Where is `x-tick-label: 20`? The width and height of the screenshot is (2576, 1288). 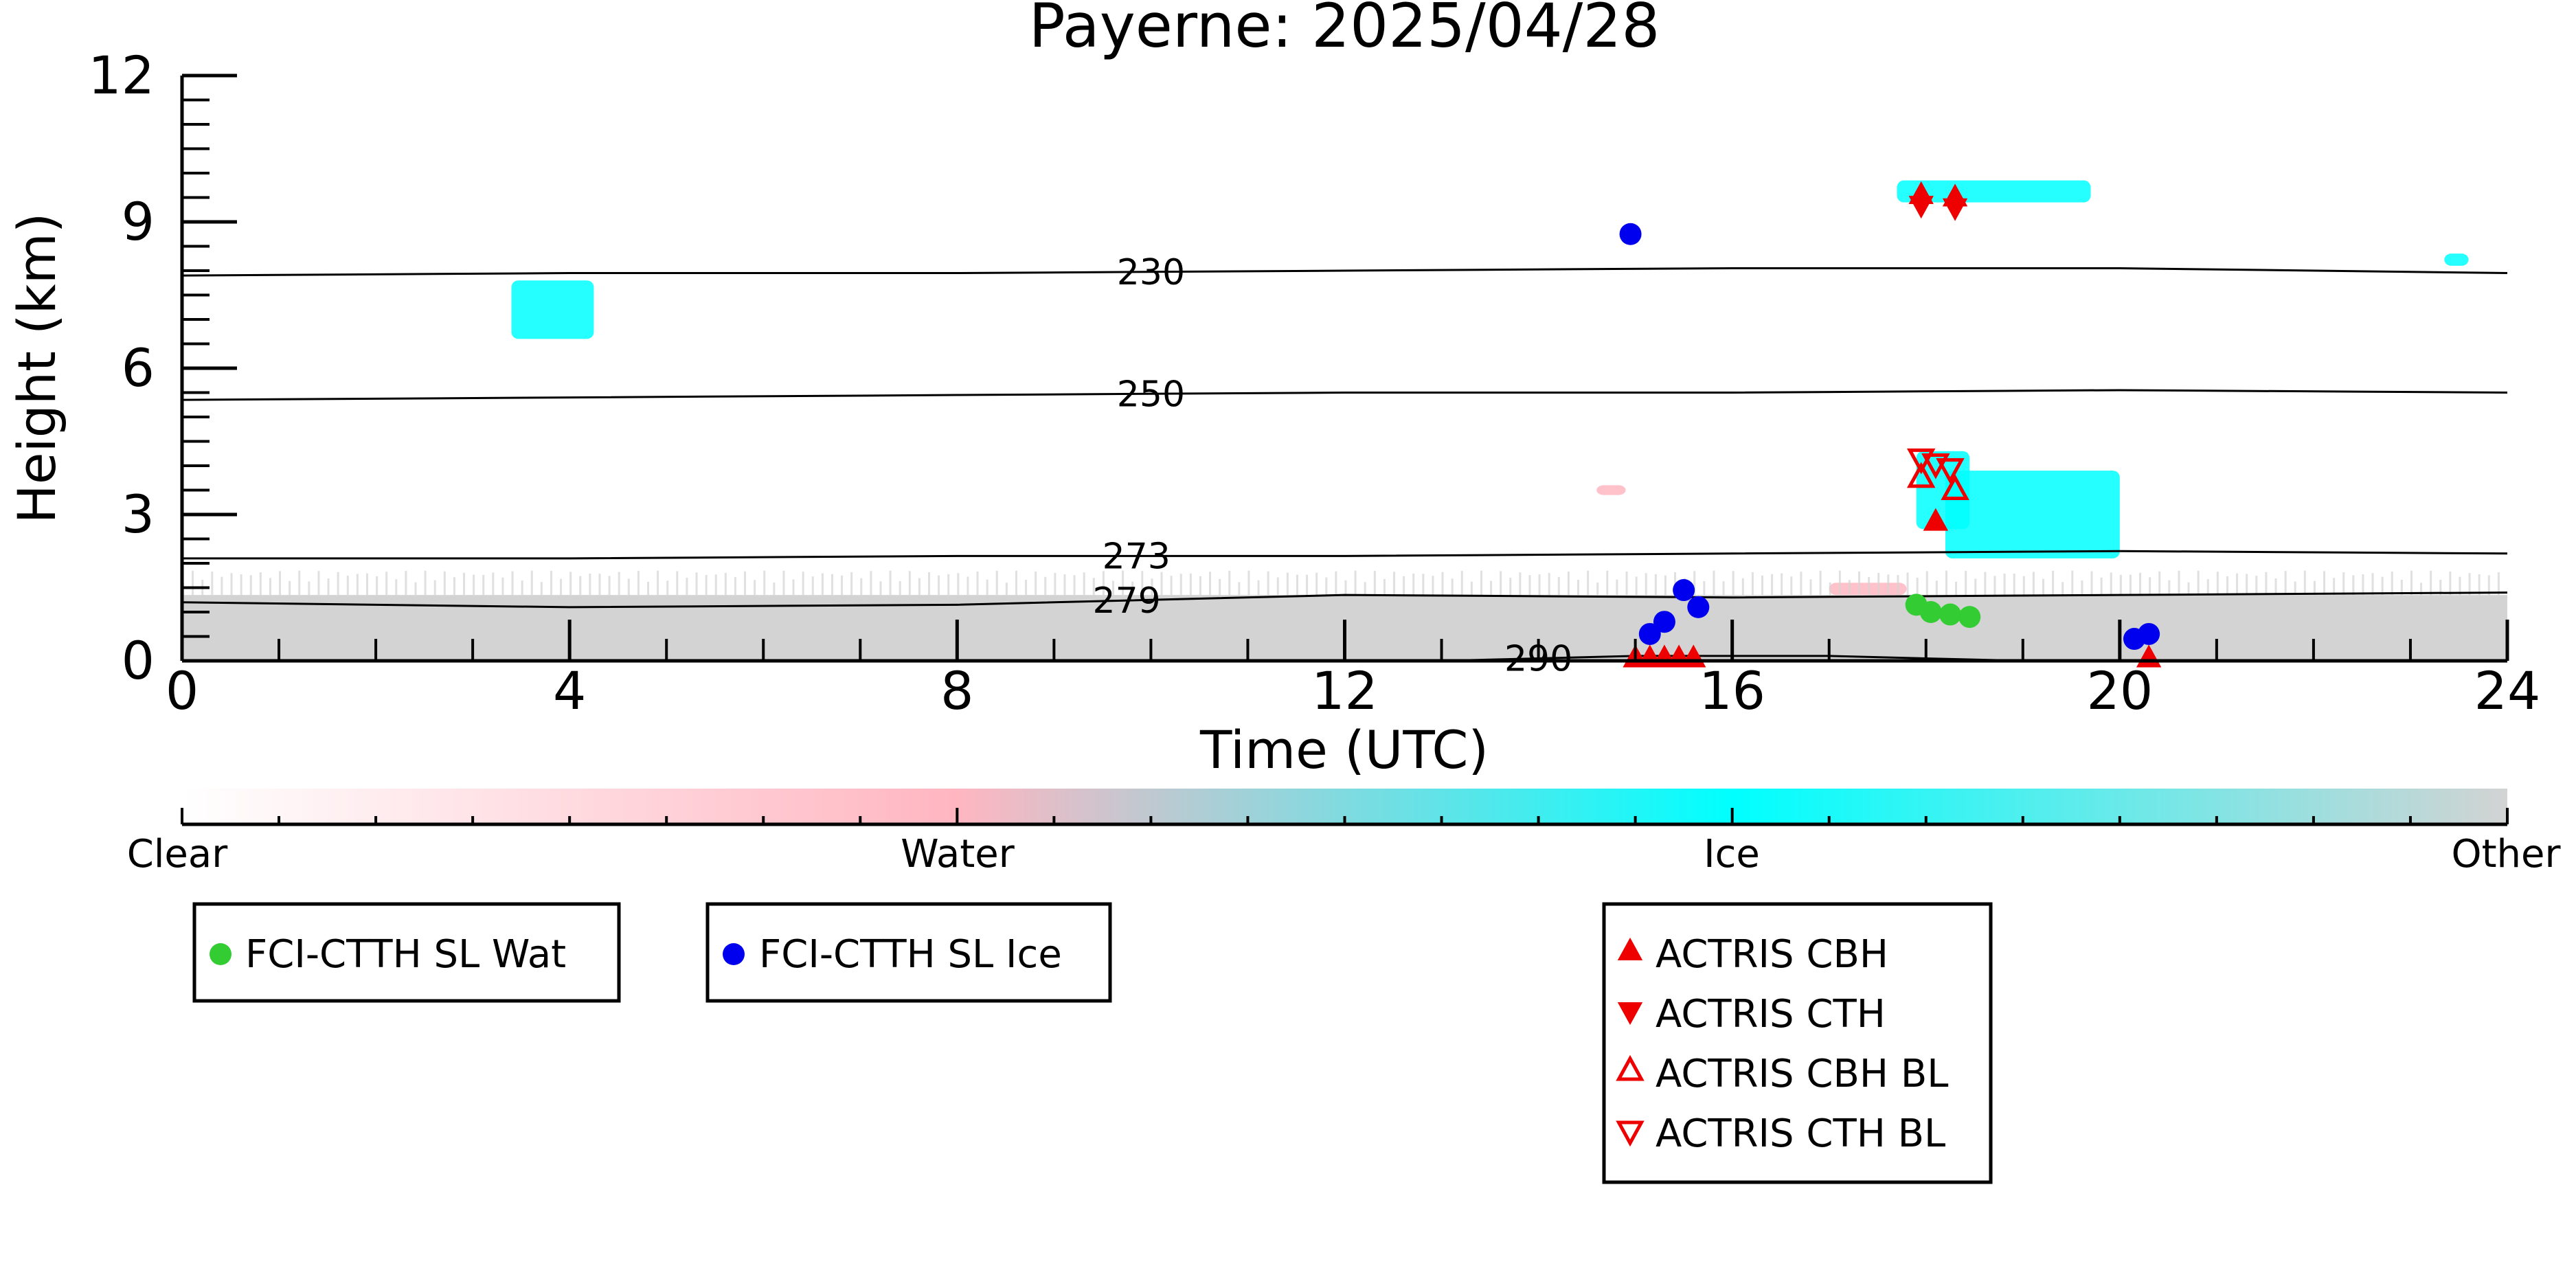
x-tick-label: 20 is located at coordinates (2119, 690).